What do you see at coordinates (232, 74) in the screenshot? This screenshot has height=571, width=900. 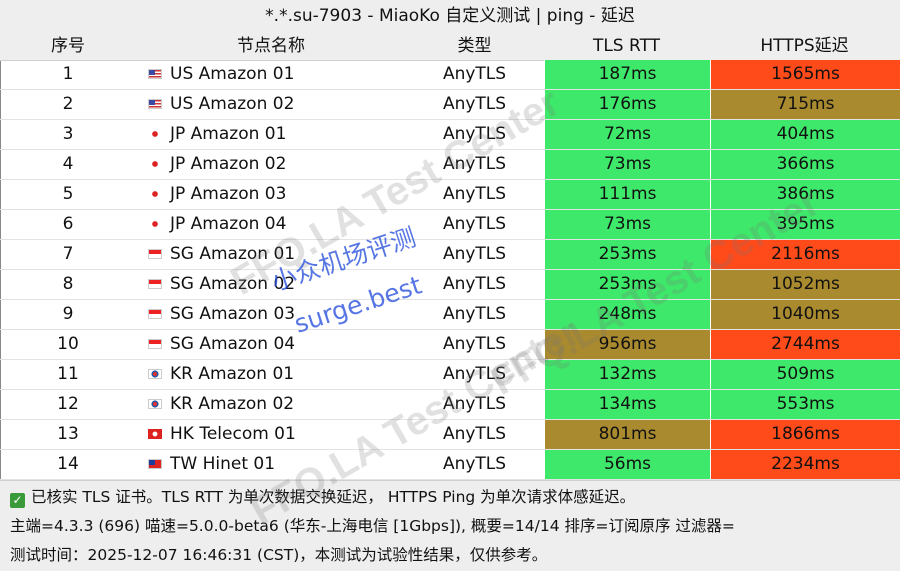 I see `row-name: US Amazon 01` at bounding box center [232, 74].